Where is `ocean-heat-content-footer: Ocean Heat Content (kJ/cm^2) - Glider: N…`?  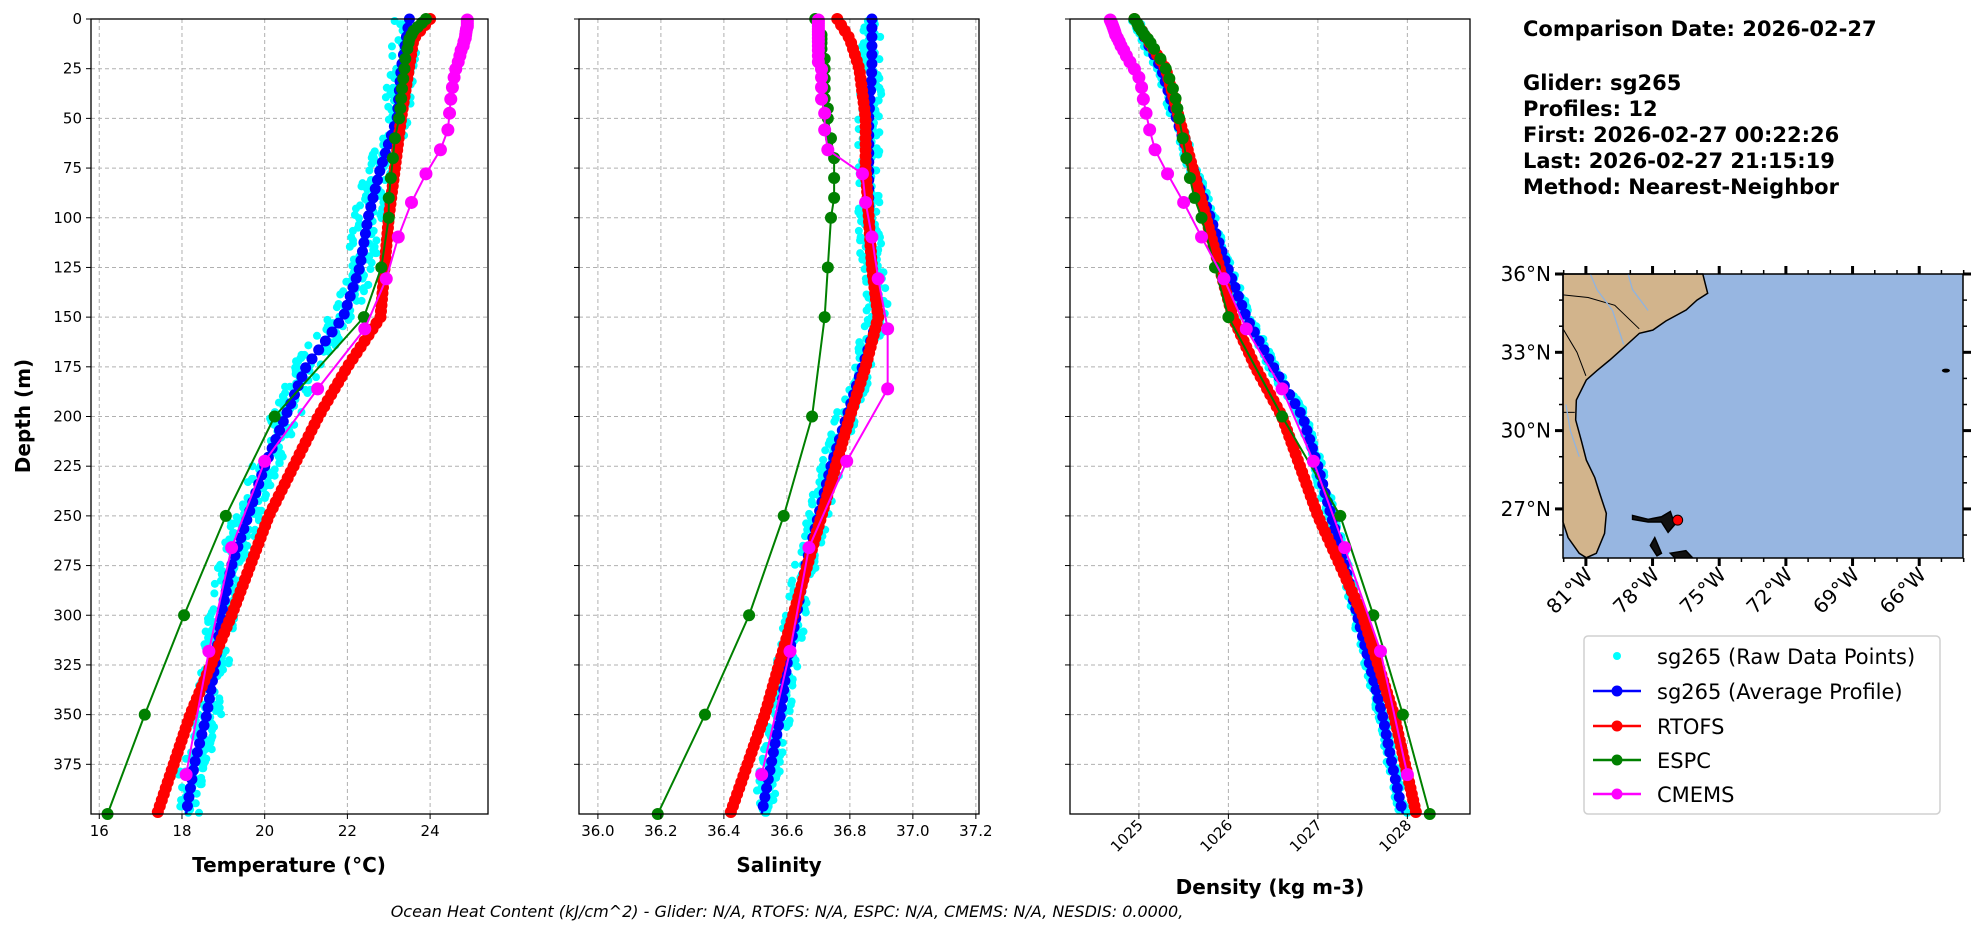
ocean-heat-content-footer: Ocean Heat Content (kJ/cm^2) - Glider: N… is located at coordinates (787, 911).